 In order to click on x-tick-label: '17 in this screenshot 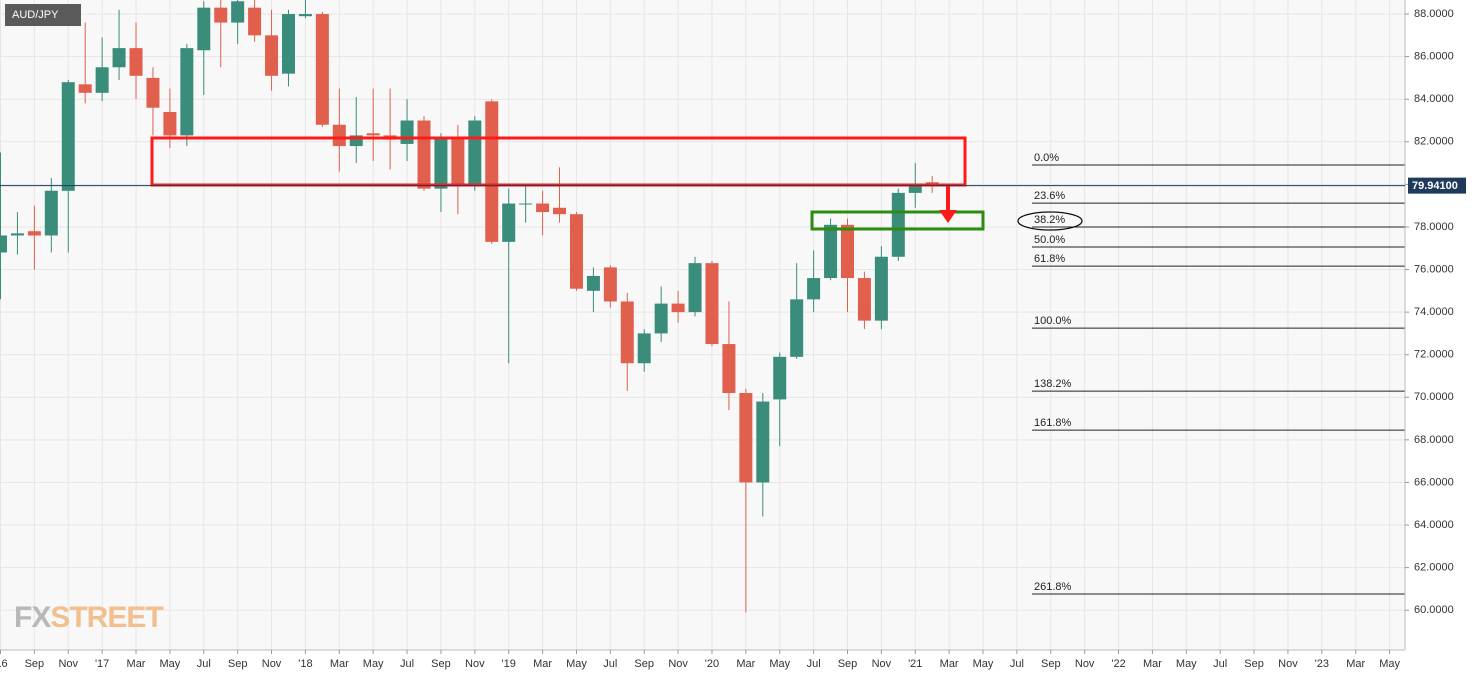, I will do `click(102, 664)`.